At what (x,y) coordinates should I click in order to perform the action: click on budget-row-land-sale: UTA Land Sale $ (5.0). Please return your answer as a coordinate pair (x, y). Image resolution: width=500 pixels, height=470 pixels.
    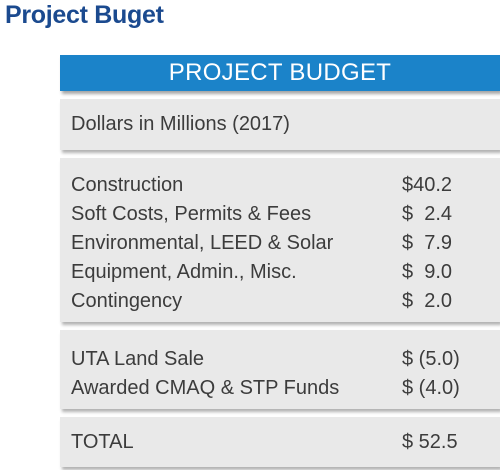
    Looking at the image, I should click on (275, 359).